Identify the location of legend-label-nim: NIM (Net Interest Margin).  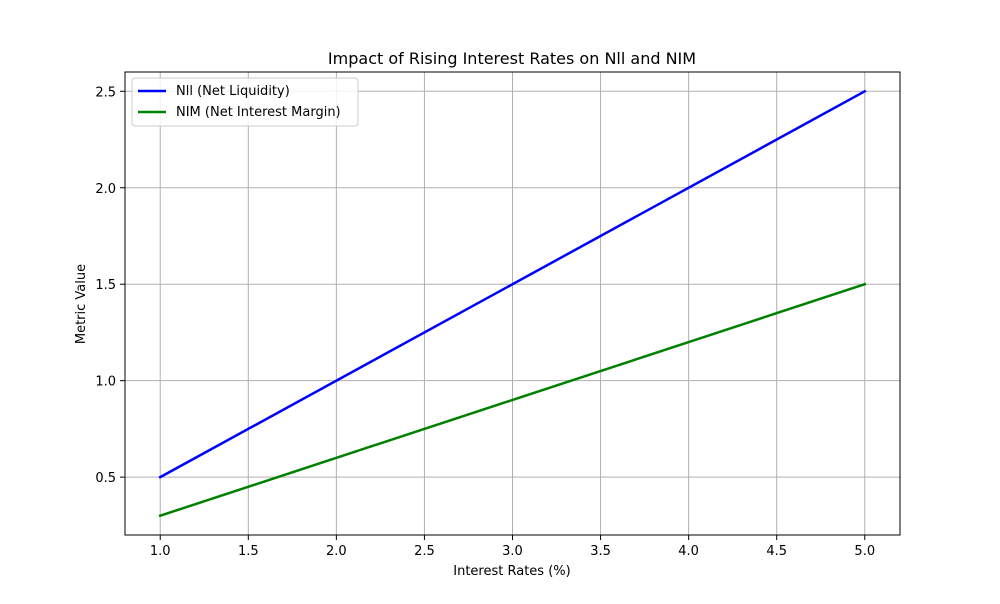
(258, 112).